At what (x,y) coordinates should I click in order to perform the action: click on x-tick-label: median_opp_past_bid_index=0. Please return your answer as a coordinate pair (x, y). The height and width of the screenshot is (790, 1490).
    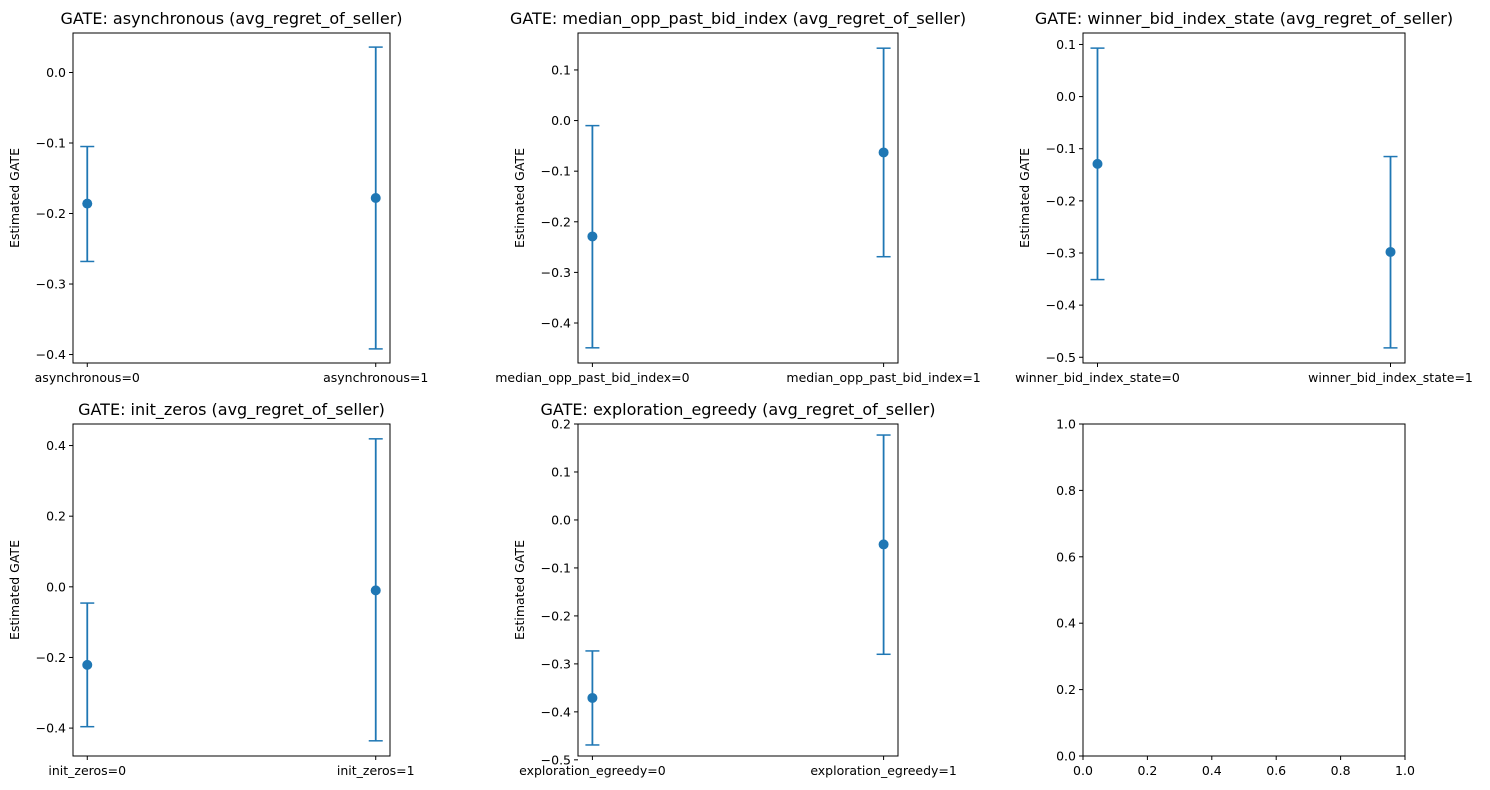
    Looking at the image, I should click on (592, 377).